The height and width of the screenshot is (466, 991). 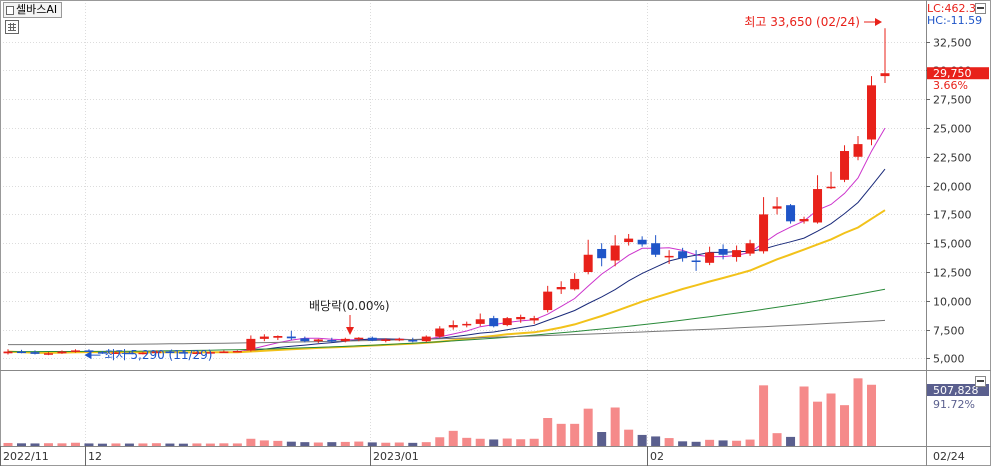 I want to click on price-tick-label: 27,500, so click(x=952, y=100).